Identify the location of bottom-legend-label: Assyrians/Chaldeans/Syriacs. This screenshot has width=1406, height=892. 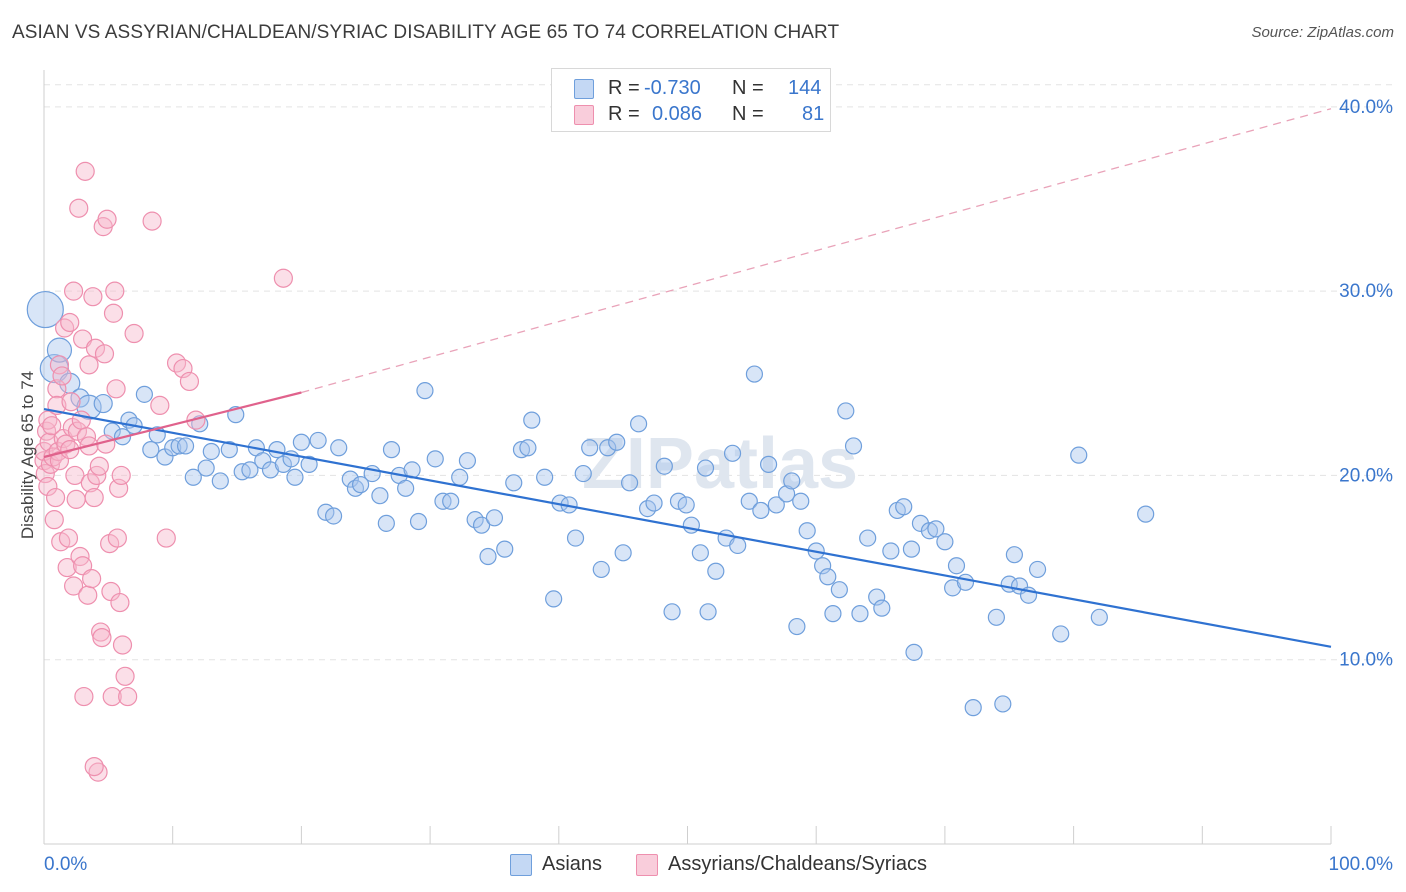
(797, 864).